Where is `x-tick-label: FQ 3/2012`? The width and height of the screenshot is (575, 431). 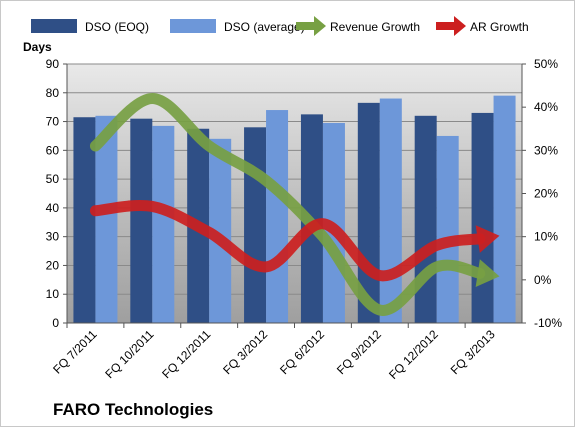
x-tick-label: FQ 3/2012 is located at coordinates (245, 352).